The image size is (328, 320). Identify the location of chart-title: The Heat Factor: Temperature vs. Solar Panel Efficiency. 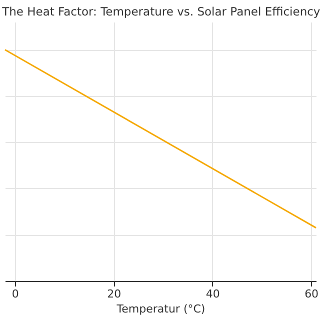
(160, 11).